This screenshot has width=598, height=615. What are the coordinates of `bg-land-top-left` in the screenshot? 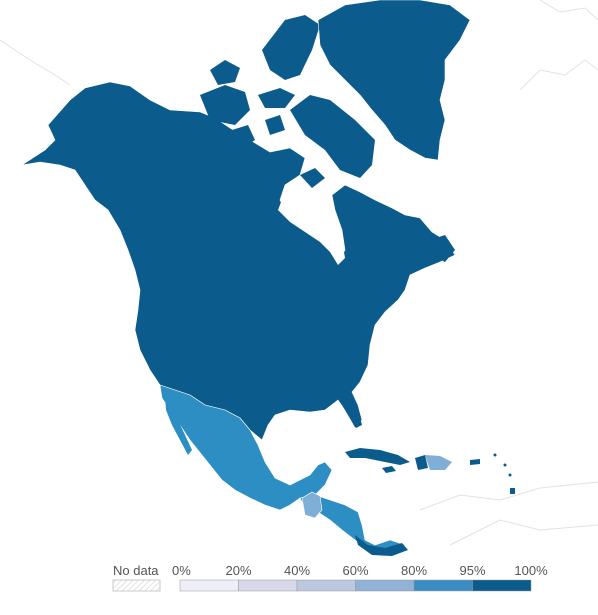 It's located at (35, 62).